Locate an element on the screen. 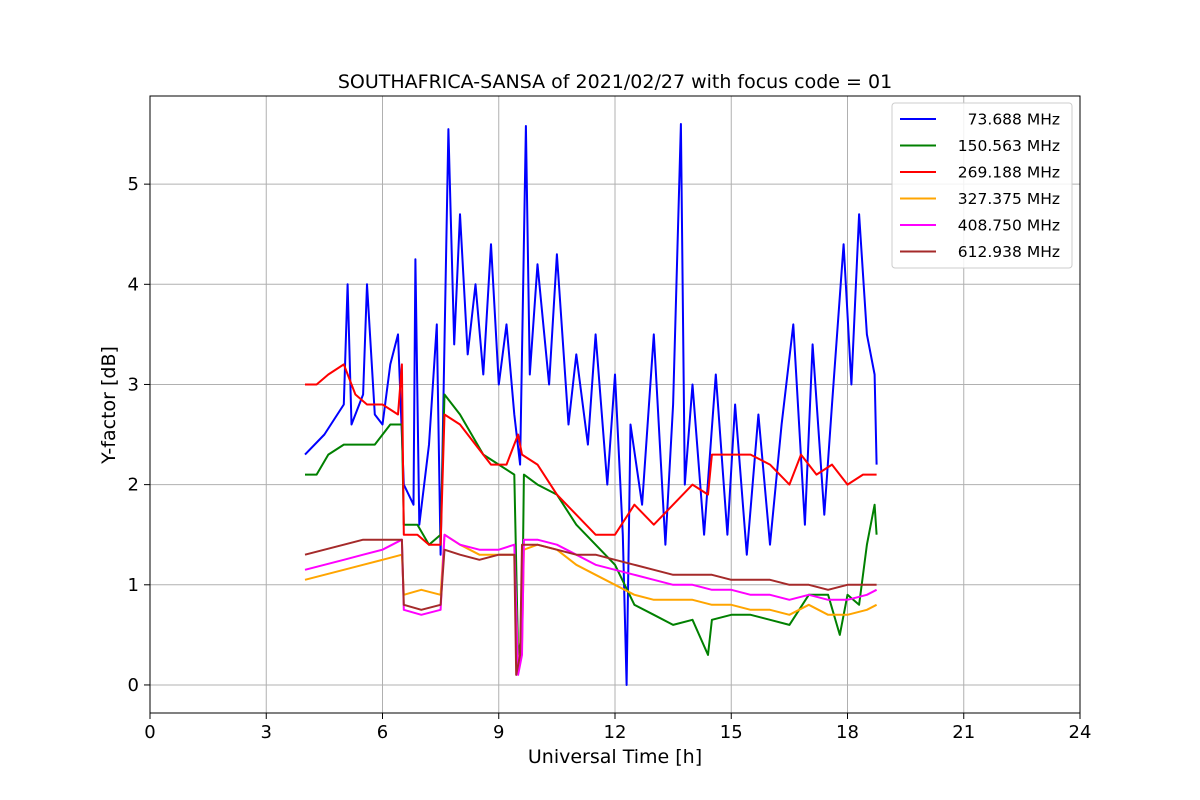 This screenshot has height=800, width=1200. legend-label-2: 150.563 MHz is located at coordinates (1009, 146).